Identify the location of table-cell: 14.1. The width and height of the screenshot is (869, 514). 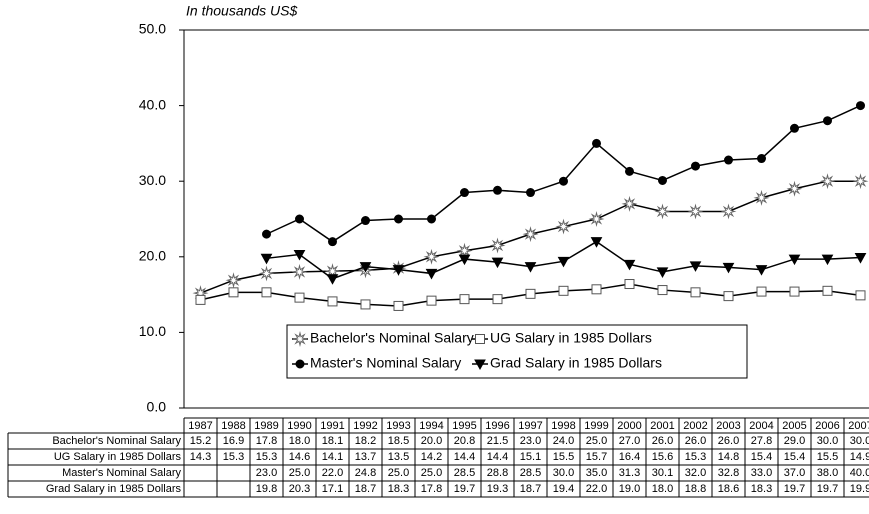
(332, 457).